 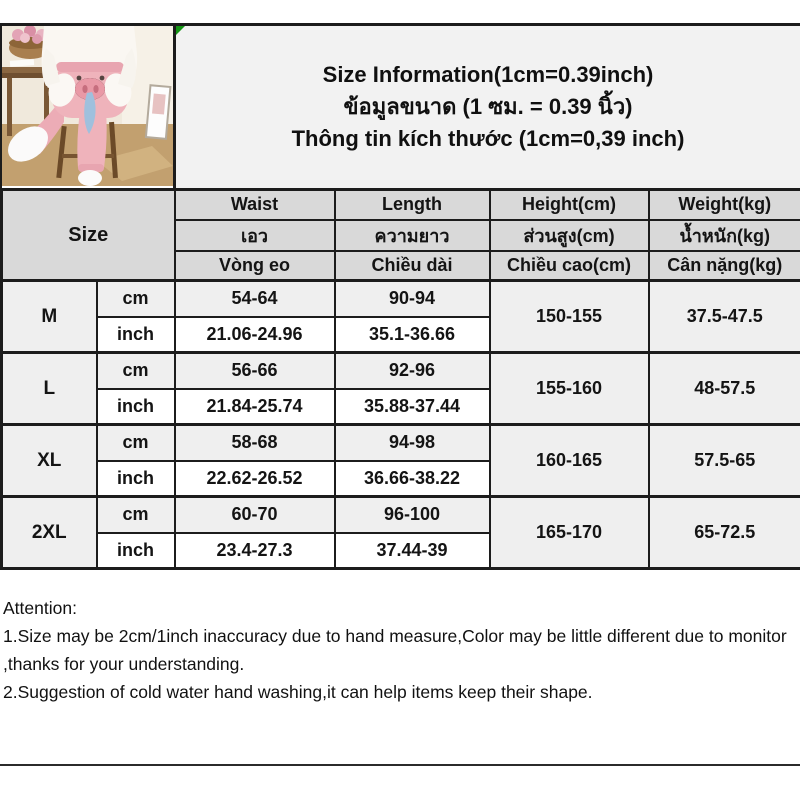 What do you see at coordinates (723, 460) in the screenshot?
I see `xl-weight: 57.5-65` at bounding box center [723, 460].